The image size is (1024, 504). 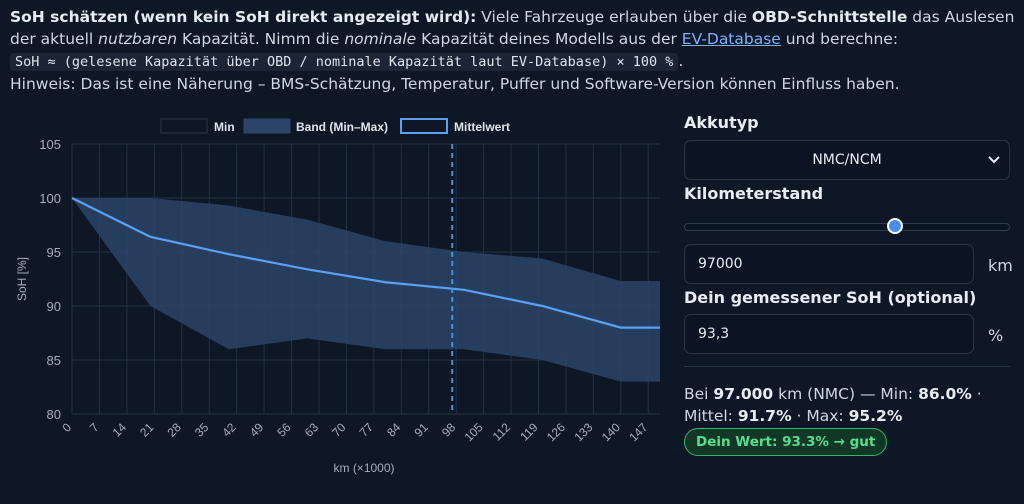 What do you see at coordinates (611, 432) in the screenshot?
I see `x-tick-label: 140` at bounding box center [611, 432].